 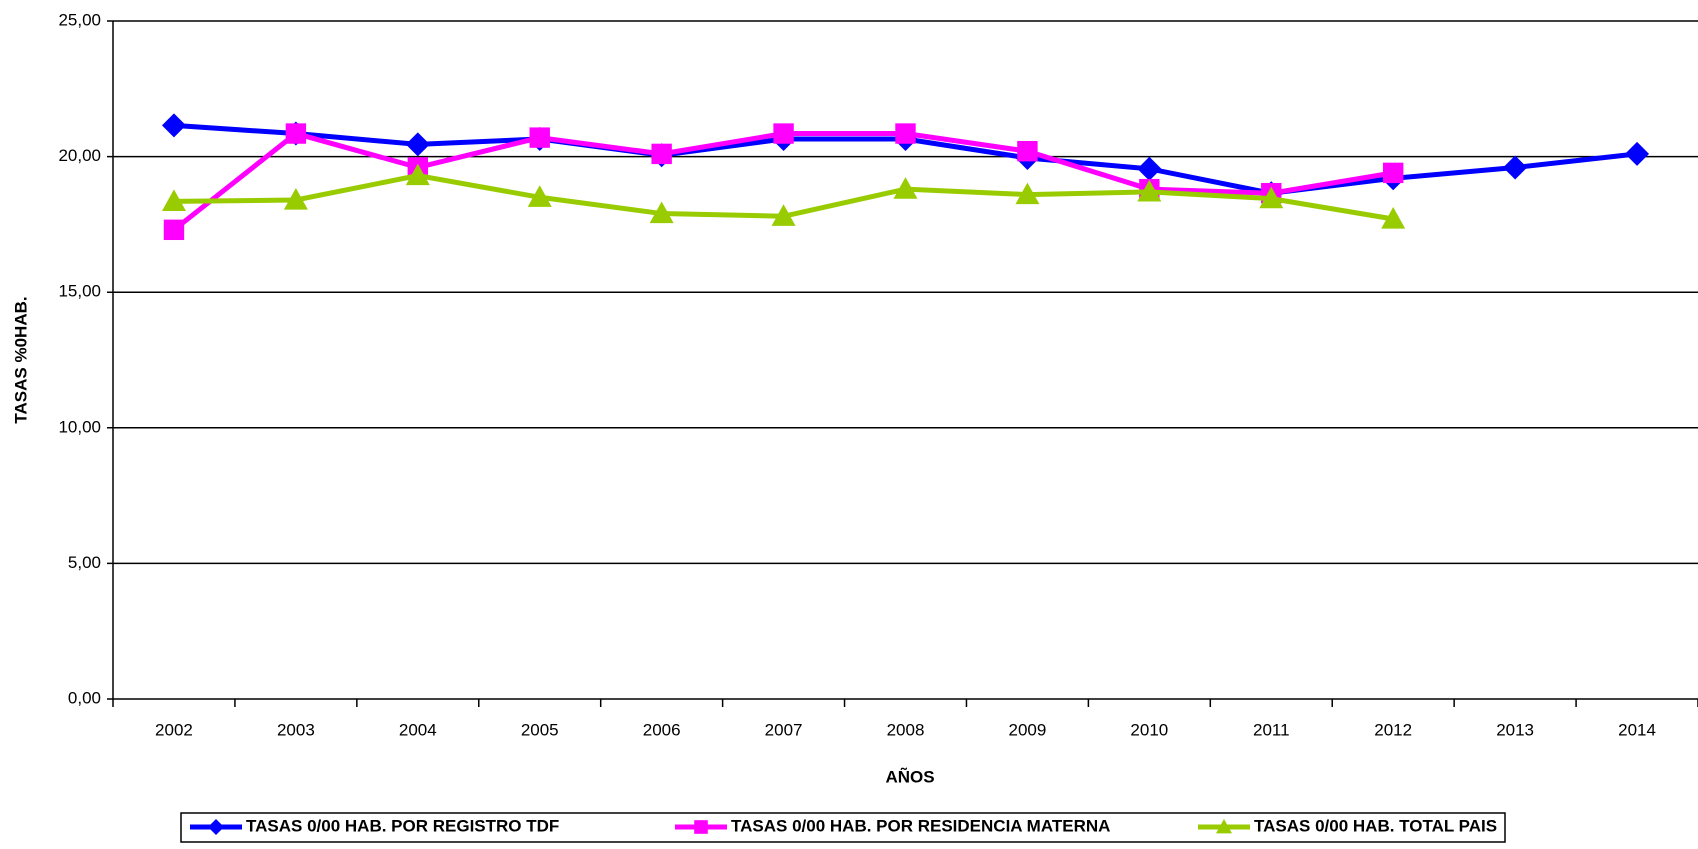 What do you see at coordinates (1637, 729) in the screenshot?
I see `x-tick-label: 2014` at bounding box center [1637, 729].